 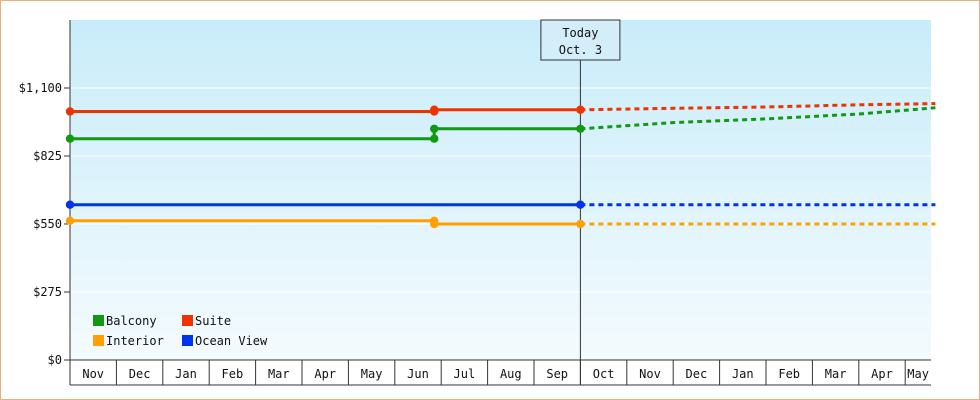 What do you see at coordinates (47, 156) in the screenshot?
I see `y-tick-label: $825` at bounding box center [47, 156].